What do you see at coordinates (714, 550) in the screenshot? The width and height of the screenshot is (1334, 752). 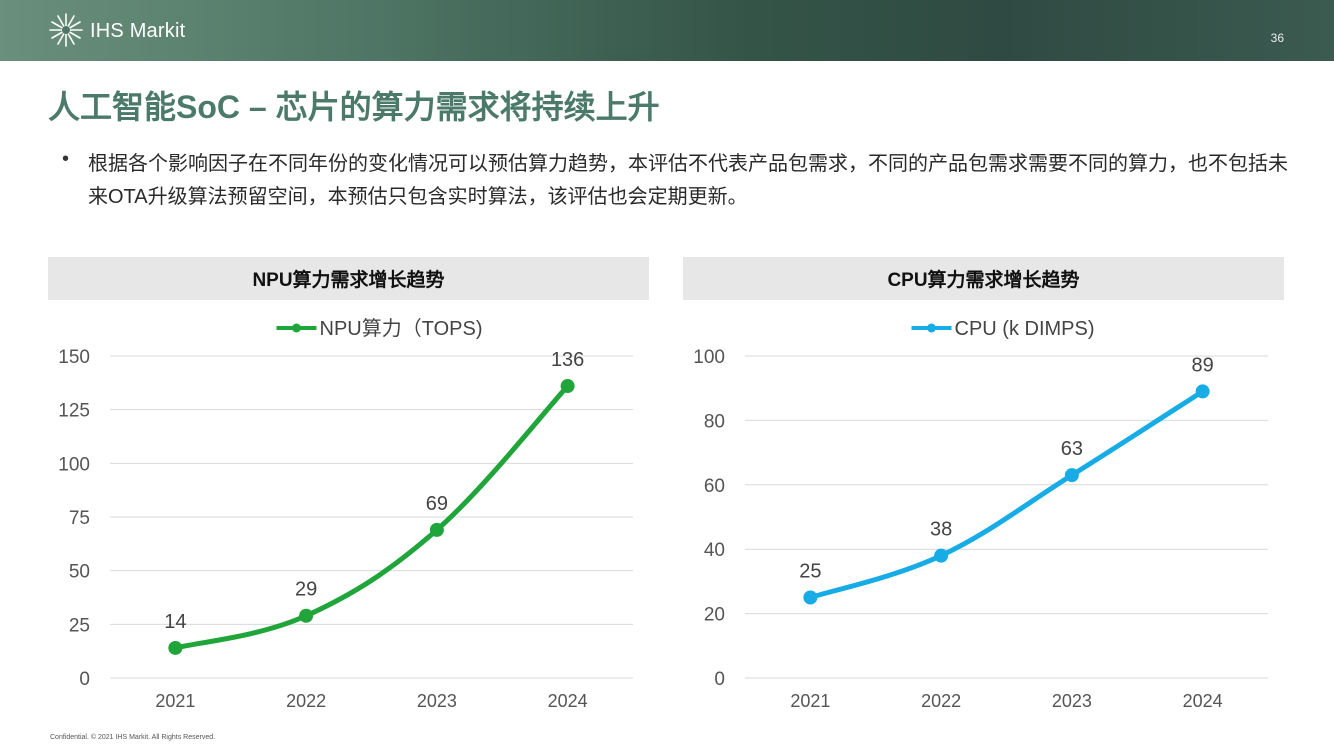 I see `cpu-y-tick-label: 40` at bounding box center [714, 550].